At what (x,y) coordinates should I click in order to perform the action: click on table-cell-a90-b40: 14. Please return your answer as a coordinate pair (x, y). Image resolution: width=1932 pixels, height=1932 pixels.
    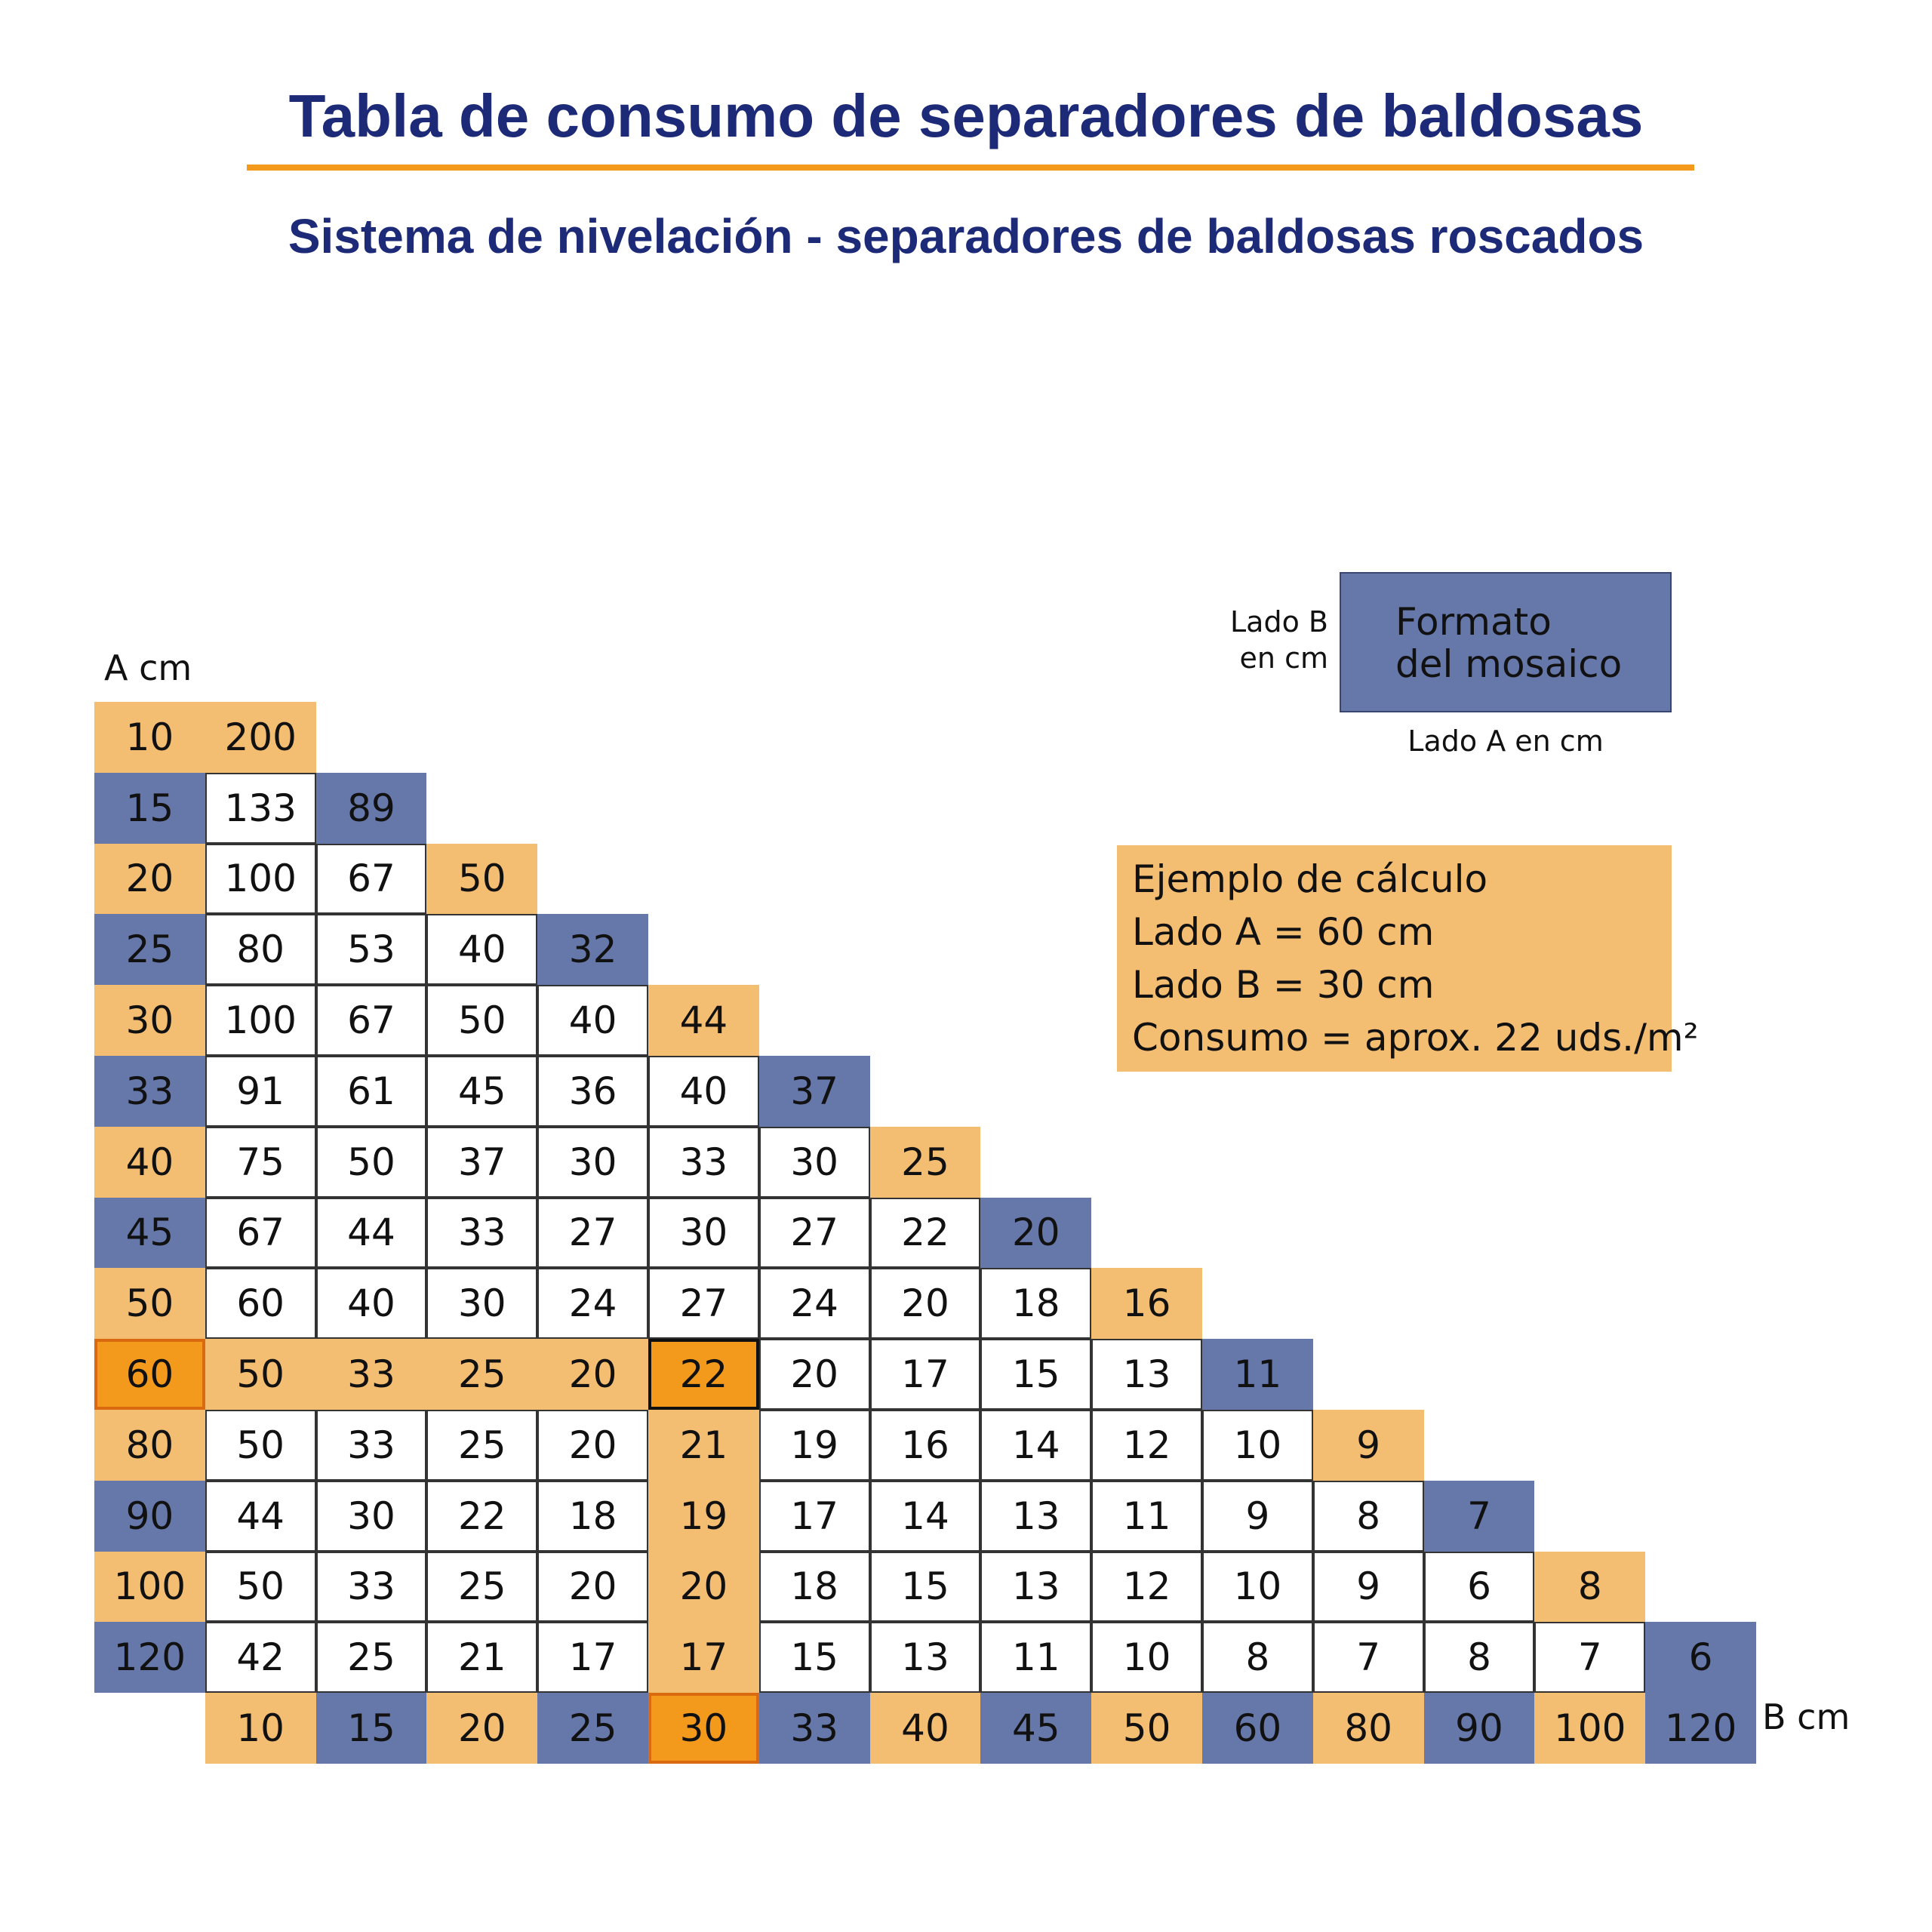
    Looking at the image, I should click on (925, 1516).